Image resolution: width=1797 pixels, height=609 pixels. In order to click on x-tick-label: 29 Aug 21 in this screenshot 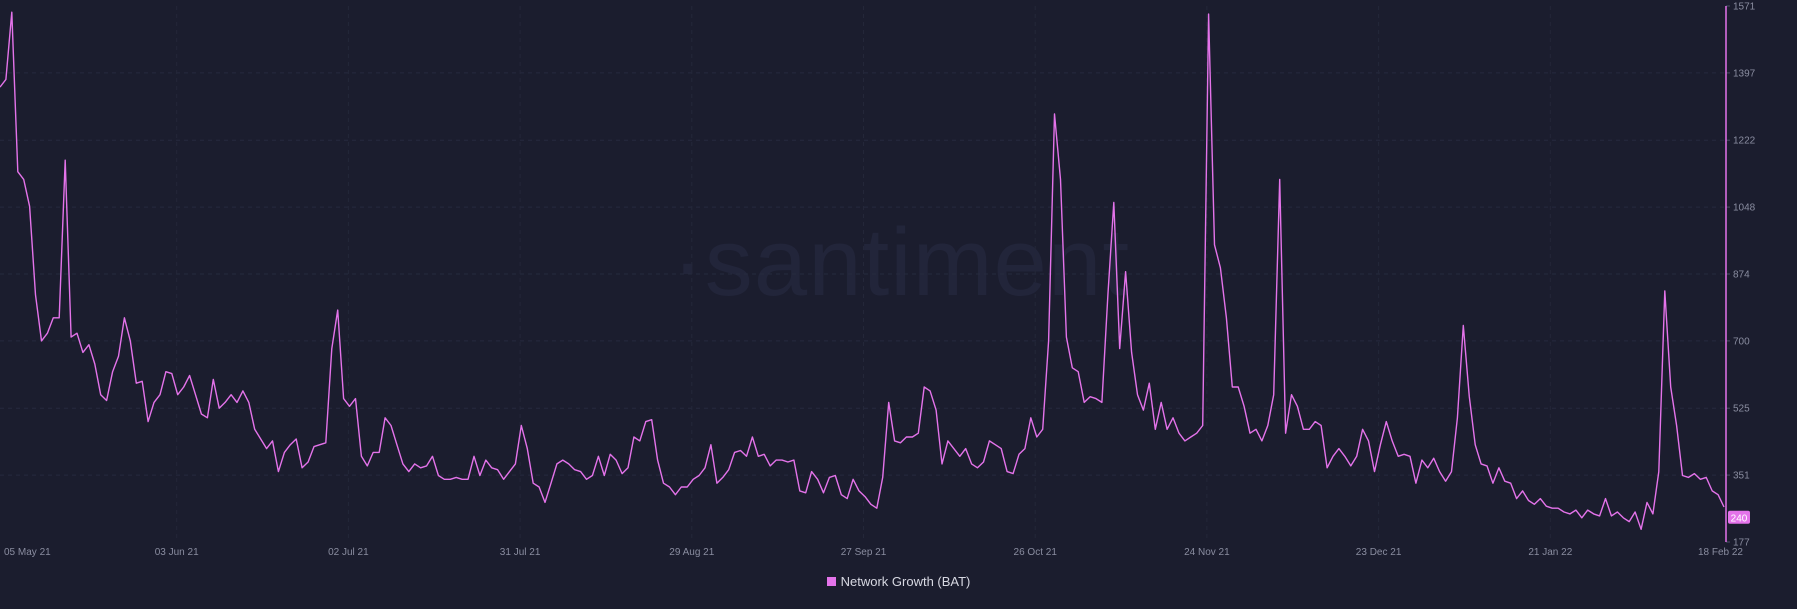, I will do `click(691, 552)`.